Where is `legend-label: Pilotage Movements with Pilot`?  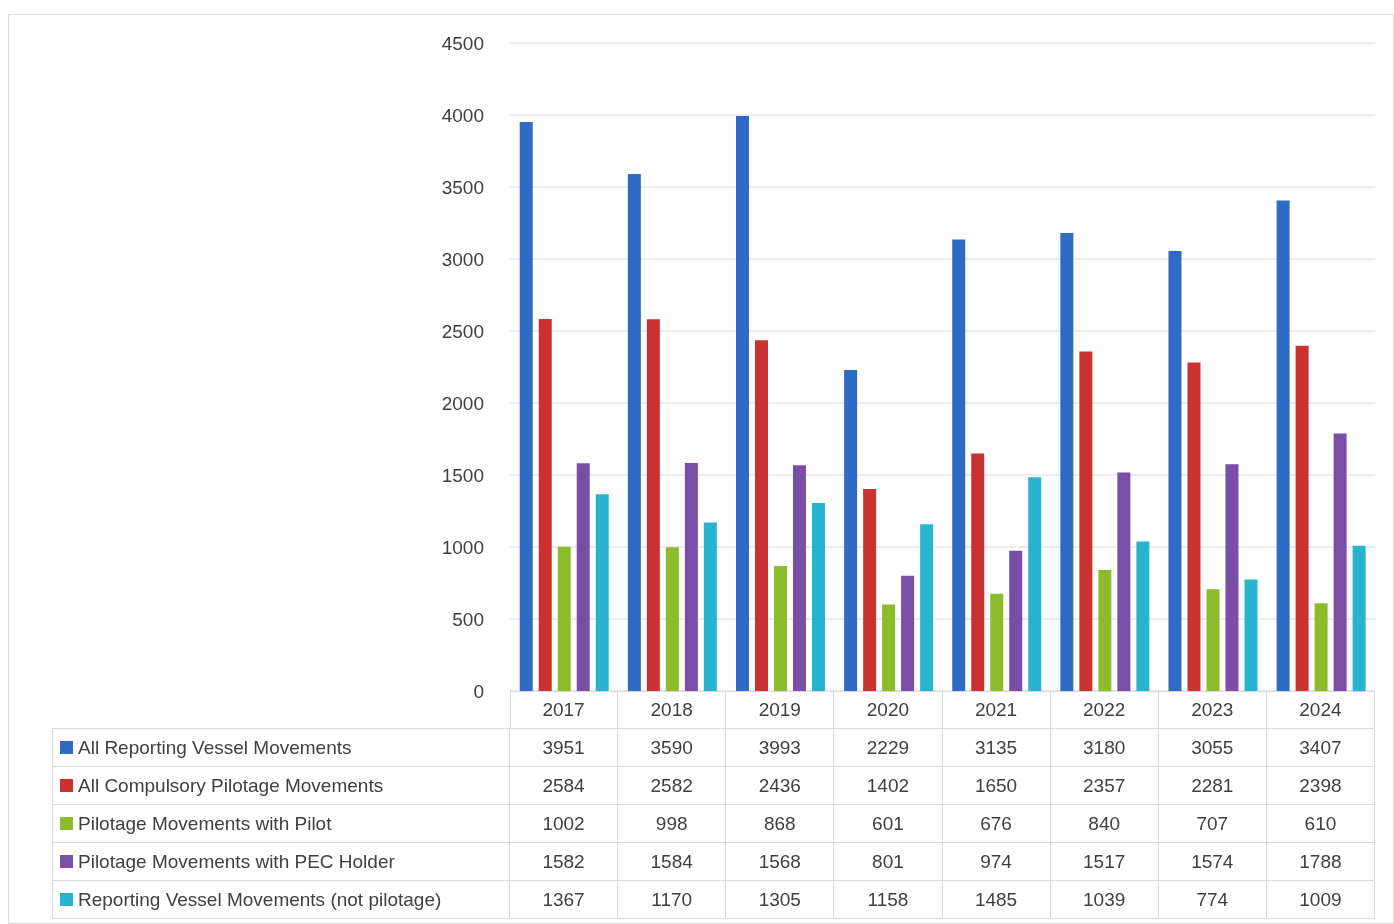 legend-label: Pilotage Movements with Pilot is located at coordinates (281, 824).